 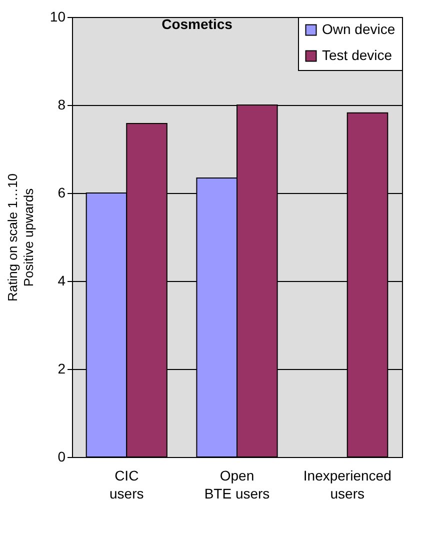 What do you see at coordinates (347, 485) in the screenshot?
I see `x-tick-label: Inexperienced users` at bounding box center [347, 485].